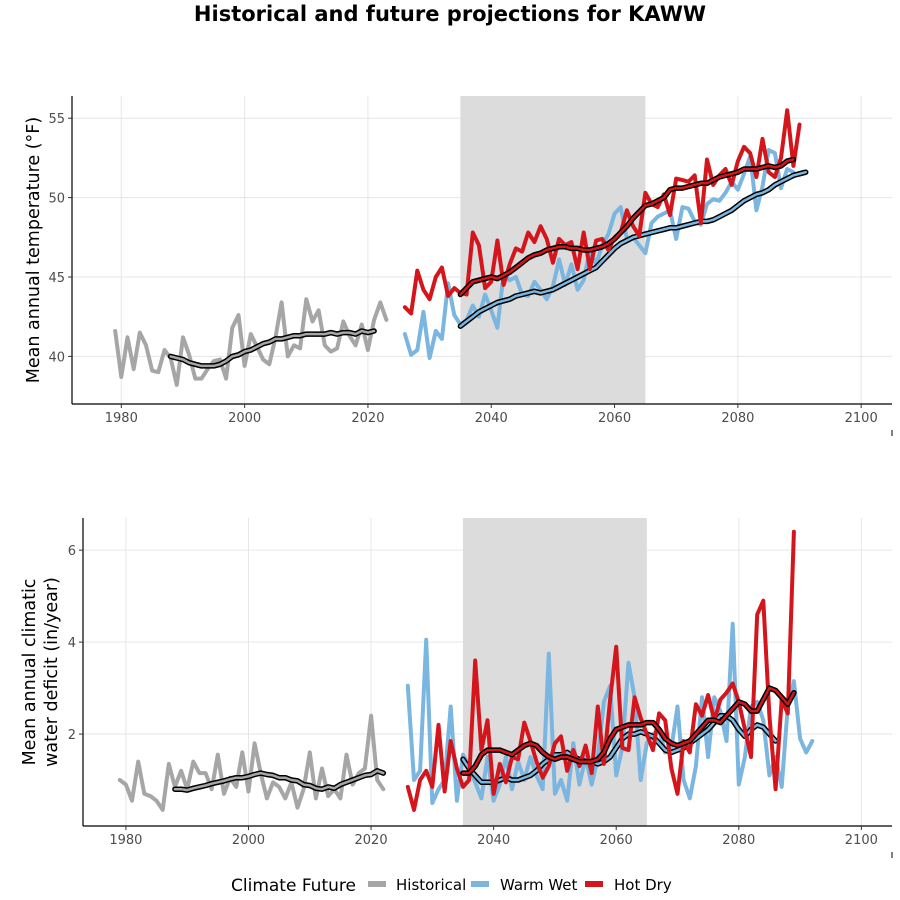  What do you see at coordinates (72, 735) in the screenshot?
I see `y-tick-label: 2` at bounding box center [72, 735].